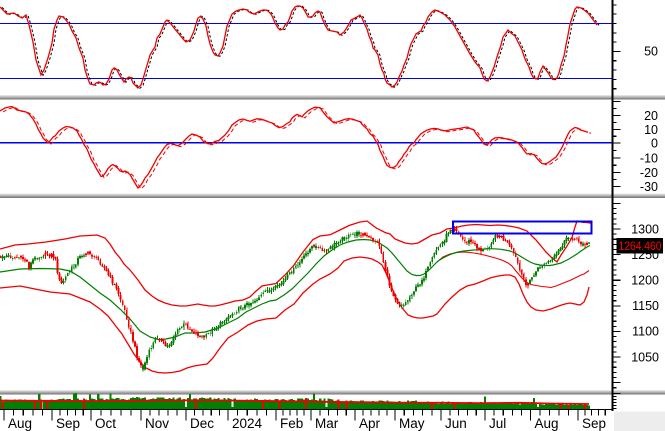 Image resolution: width=665 pixels, height=431 pixels. Describe the element at coordinates (456, 423) in the screenshot. I see `svg-text: Jun` at that location.